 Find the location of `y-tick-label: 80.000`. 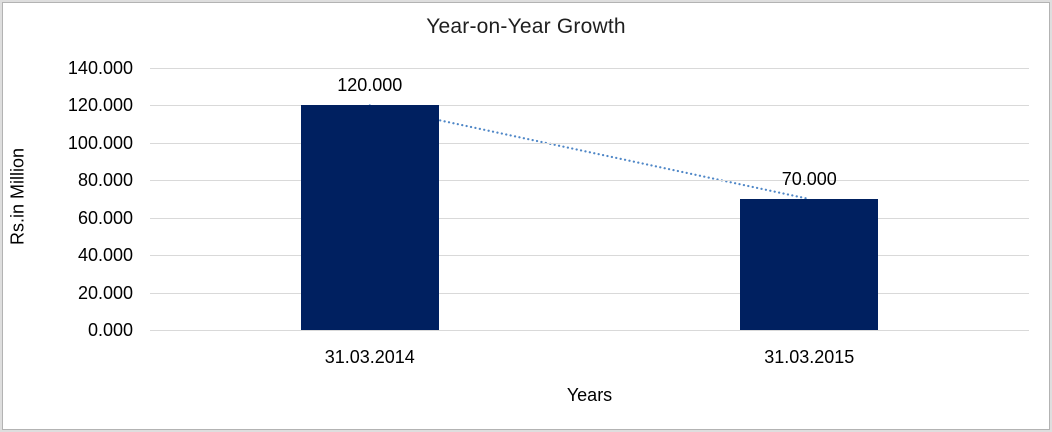

y-tick-label: 80.000 is located at coordinates (105, 180).